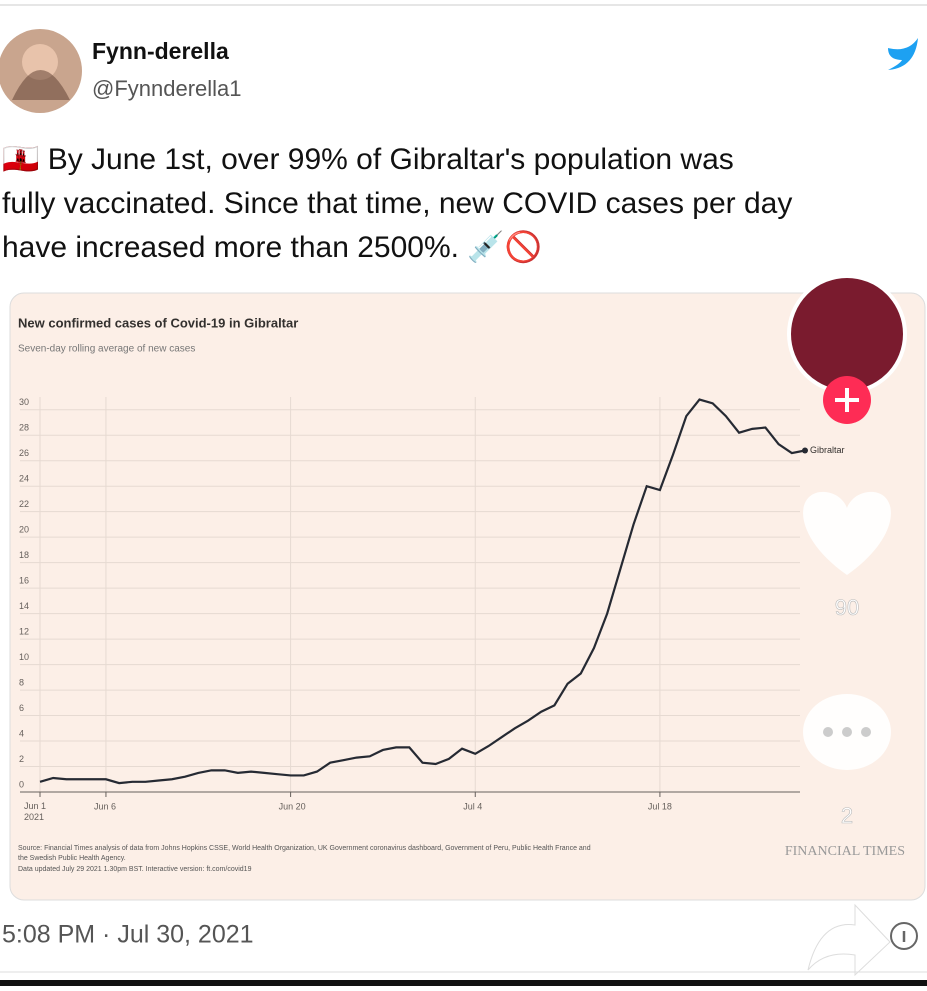 The height and width of the screenshot is (991, 927). I want to click on x-tick-label: Jun 1 2021, so click(35, 811).